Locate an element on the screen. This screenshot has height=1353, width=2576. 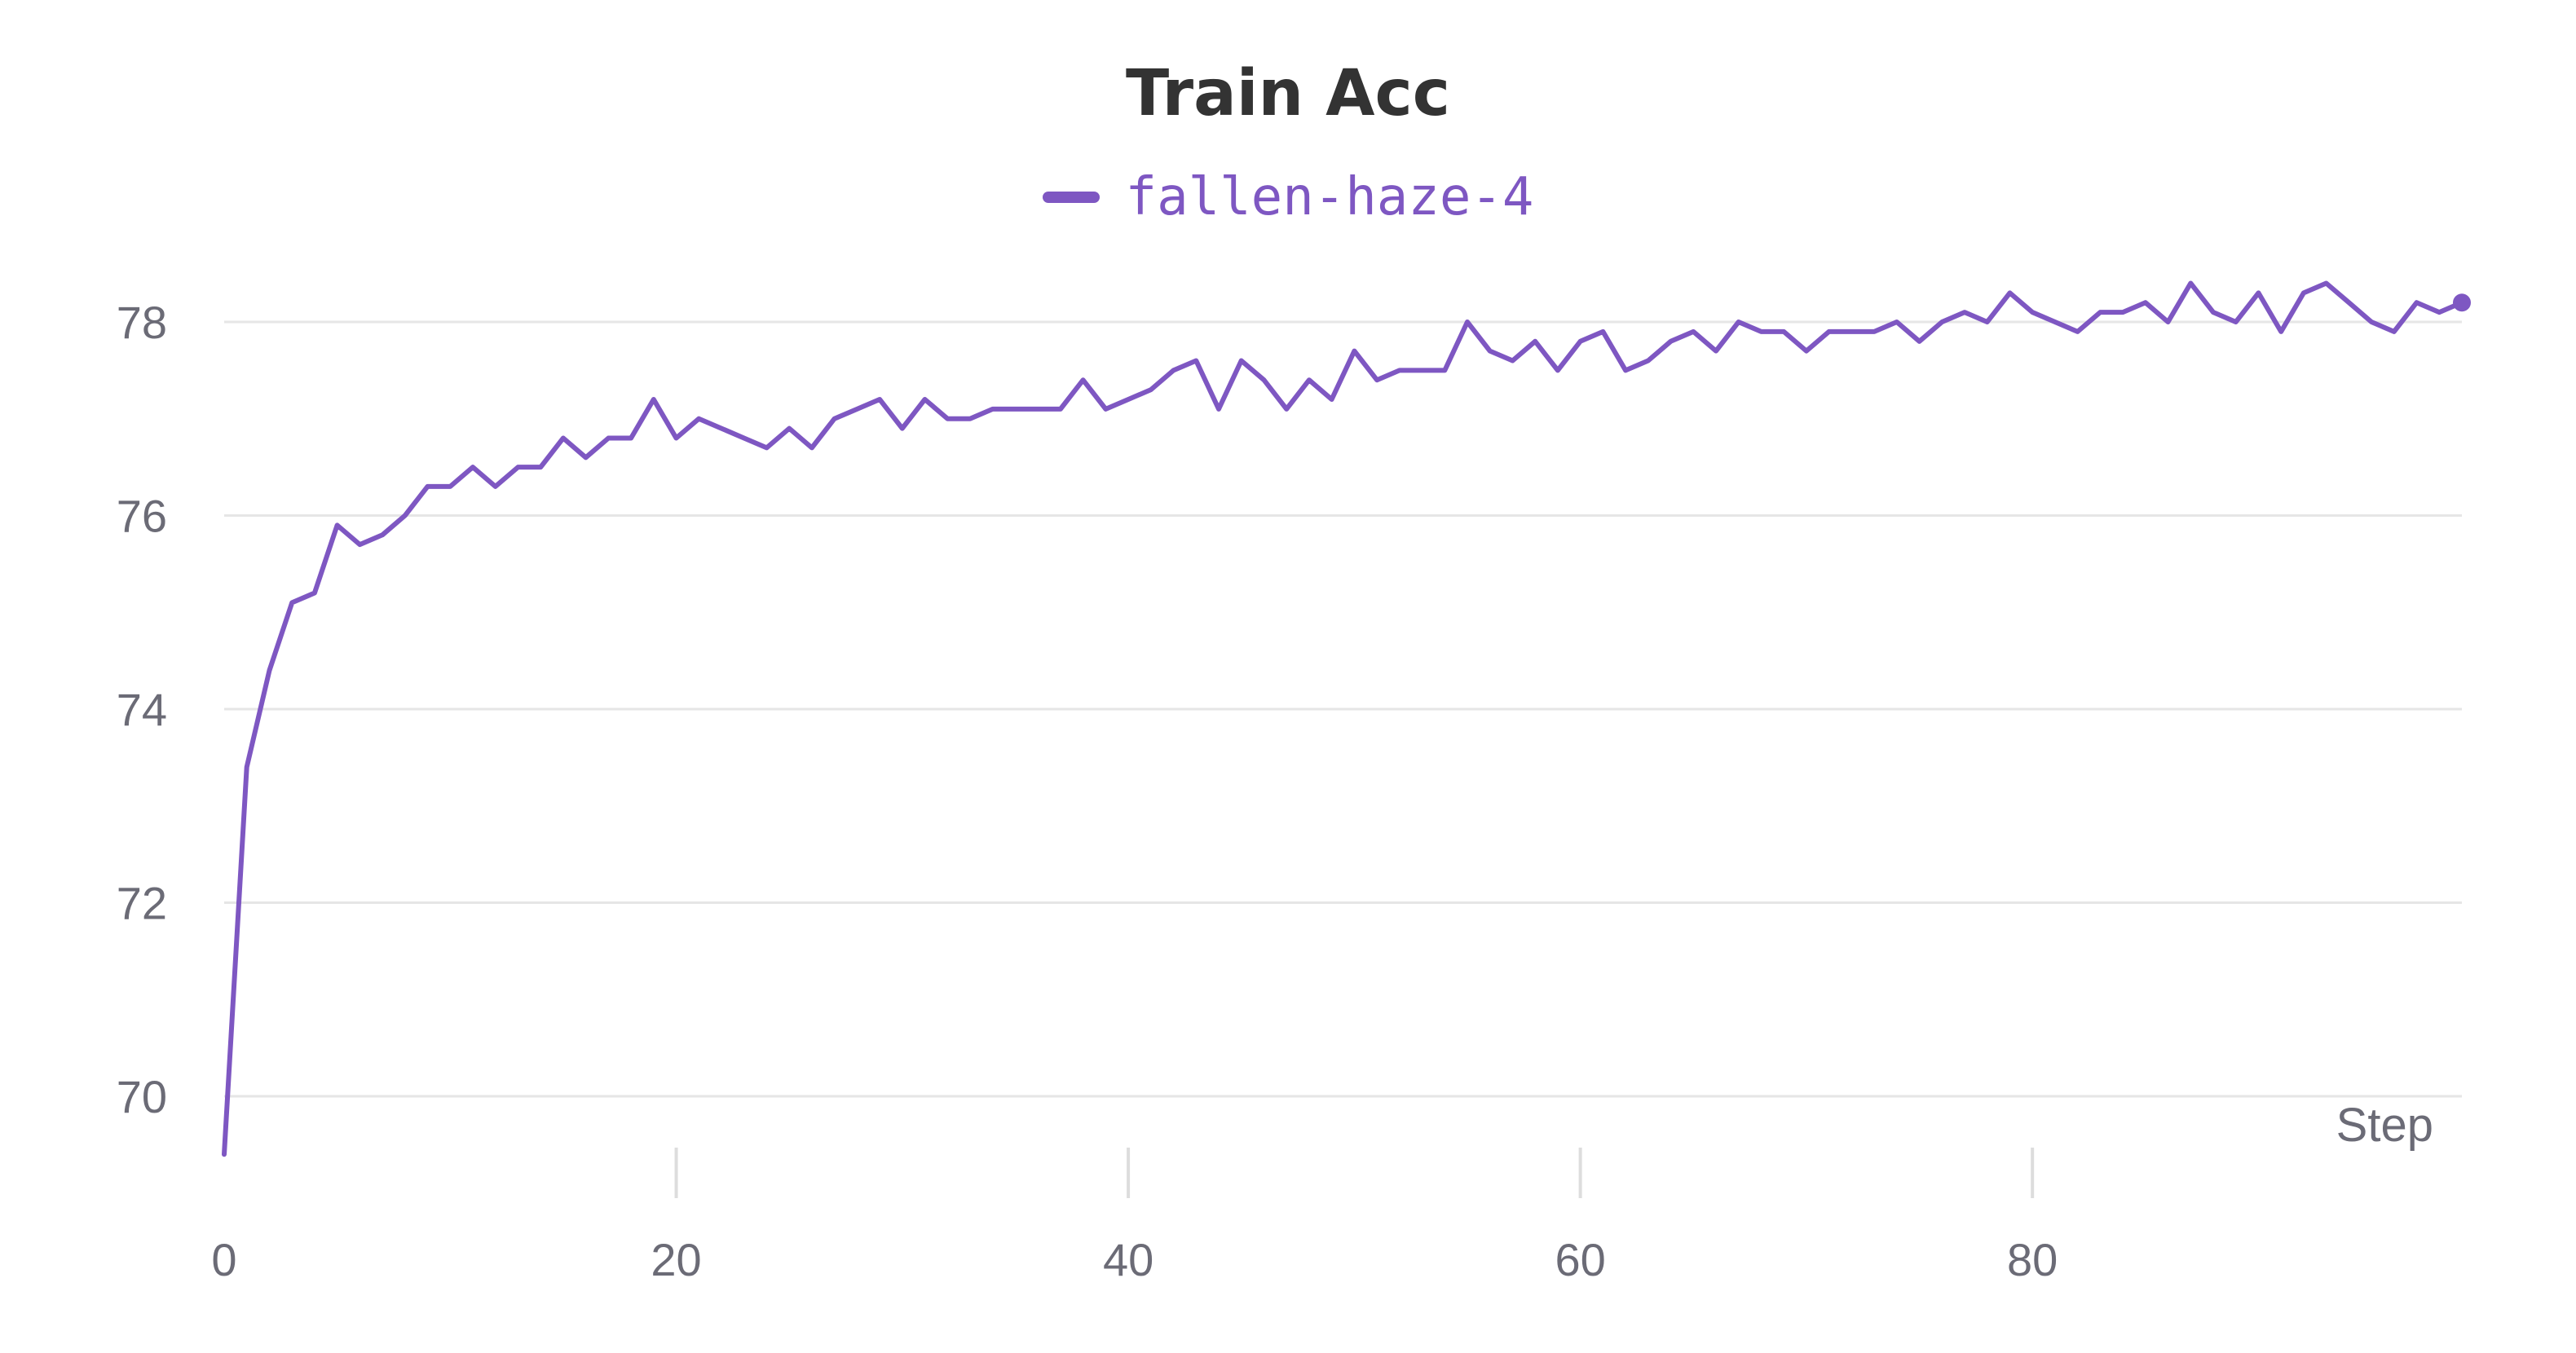
x-tick-label-20: 20 is located at coordinates (676, 1259).